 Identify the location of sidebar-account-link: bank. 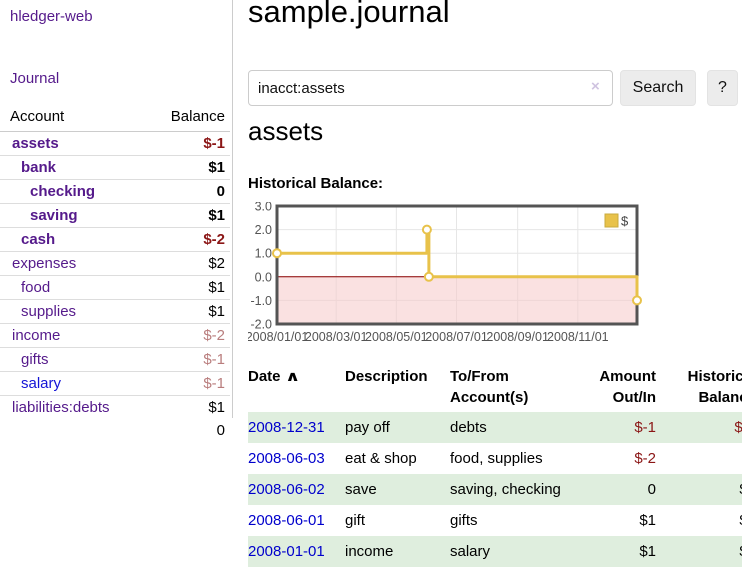
(39, 167).